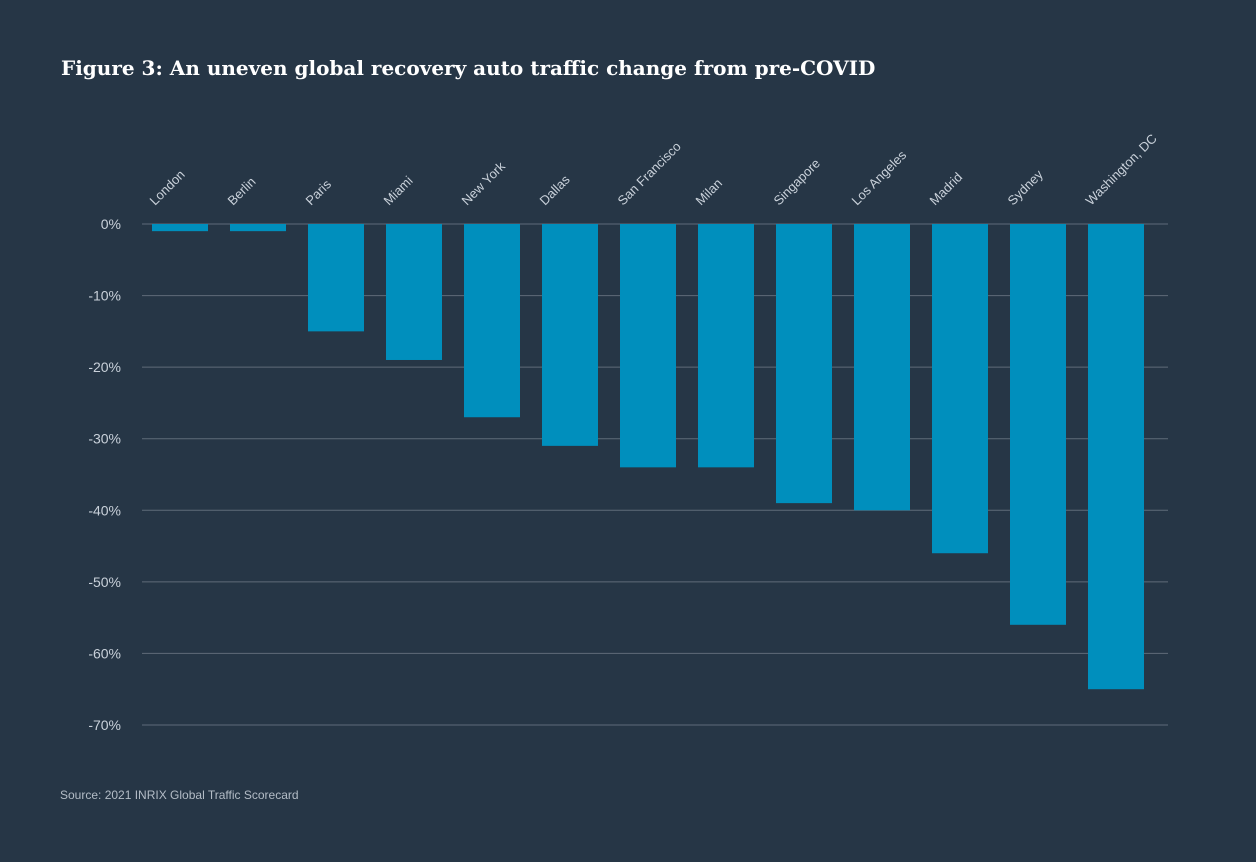 This screenshot has height=862, width=1256. What do you see at coordinates (104, 582) in the screenshot?
I see `y-tick-label: -50%` at bounding box center [104, 582].